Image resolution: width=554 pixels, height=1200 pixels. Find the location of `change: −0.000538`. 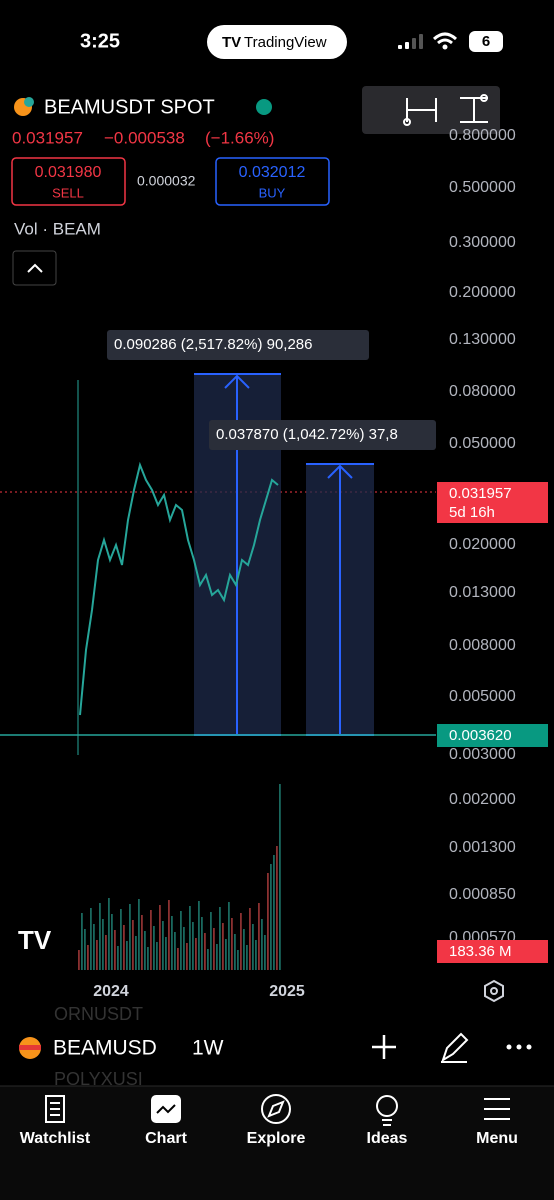

change: −0.000538 is located at coordinates (144, 137).